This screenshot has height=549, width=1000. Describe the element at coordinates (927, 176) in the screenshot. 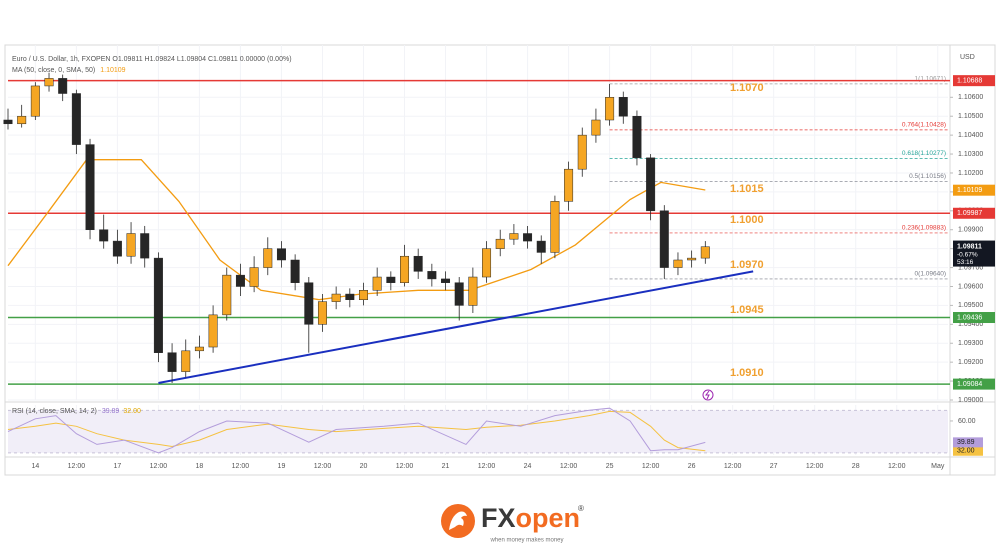

I see `fib-label: 0.5(1.10156)` at that location.